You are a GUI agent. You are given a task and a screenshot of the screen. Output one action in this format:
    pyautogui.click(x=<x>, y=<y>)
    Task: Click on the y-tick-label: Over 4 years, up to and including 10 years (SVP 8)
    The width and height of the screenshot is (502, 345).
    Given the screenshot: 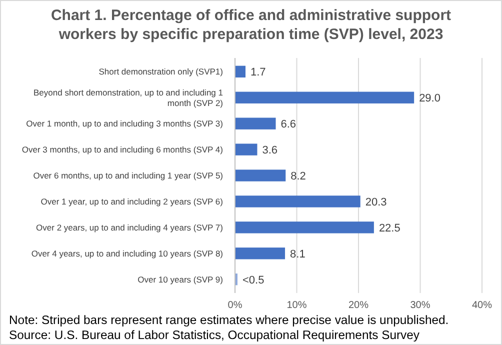 What is the action you would take?
    pyautogui.click(x=127, y=253)
    